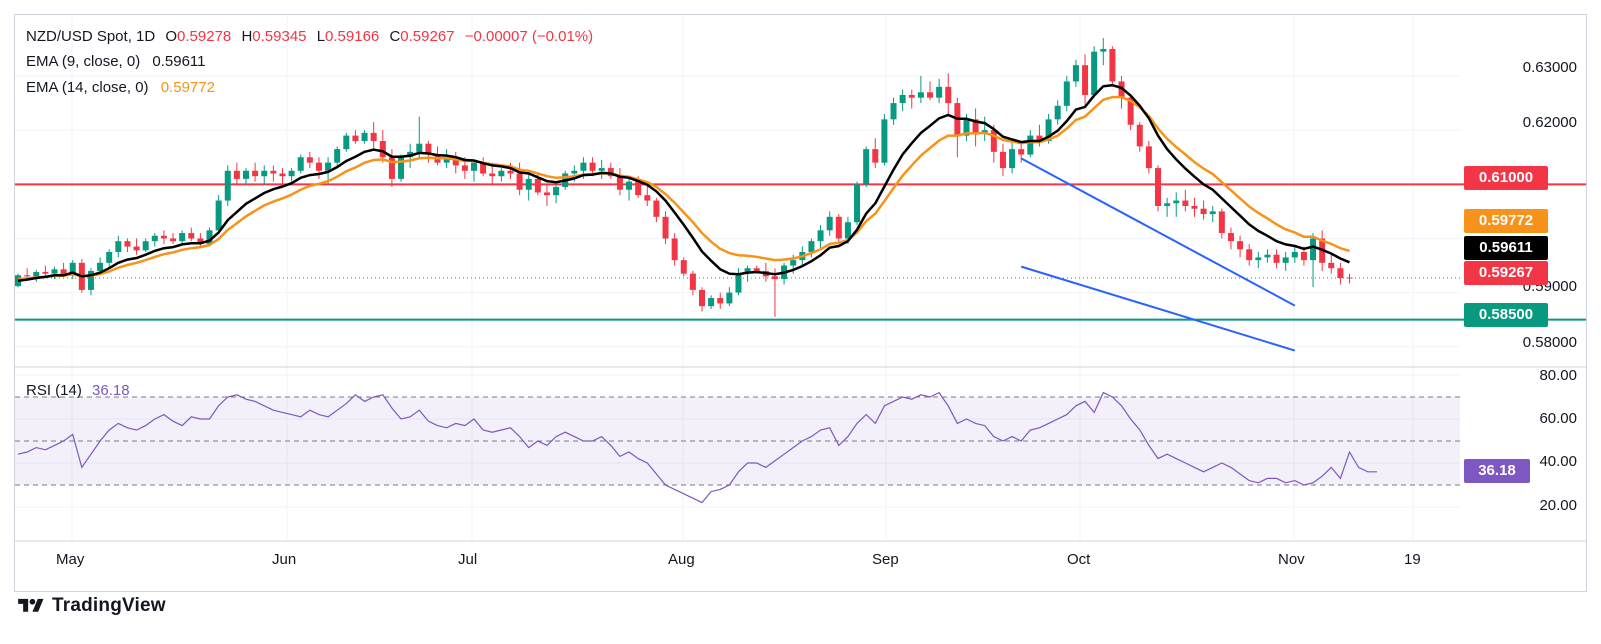 The image size is (1601, 644). I want to click on ema14-legend: EMA (14, close, 0) 0.59772, so click(120, 87).